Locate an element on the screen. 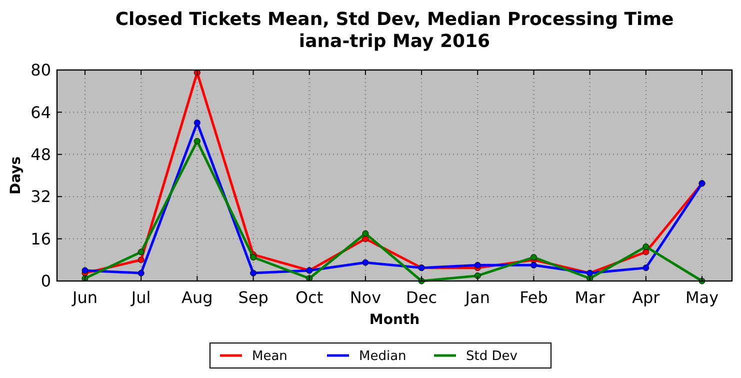 The image size is (741, 378). x-tick-label: May is located at coordinates (702, 297).